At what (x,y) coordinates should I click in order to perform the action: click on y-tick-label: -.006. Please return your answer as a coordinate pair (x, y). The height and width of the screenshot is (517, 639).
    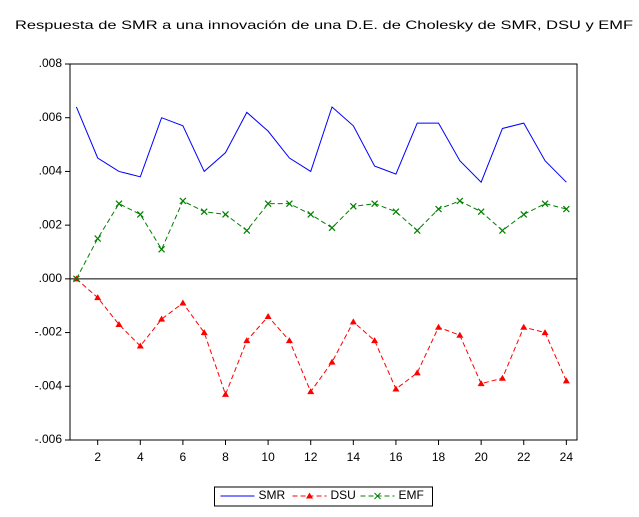
    Looking at the image, I should click on (49, 439).